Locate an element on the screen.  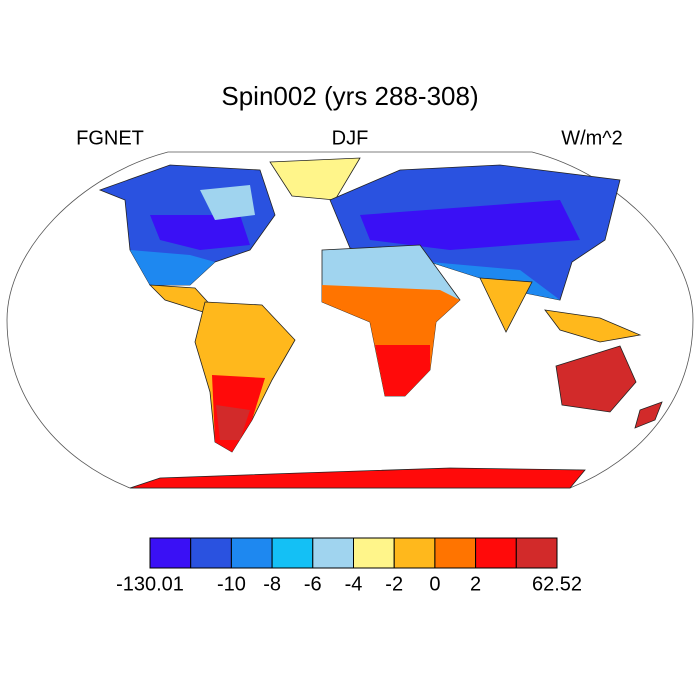
colorbar-label: -8 is located at coordinates (272, 584).